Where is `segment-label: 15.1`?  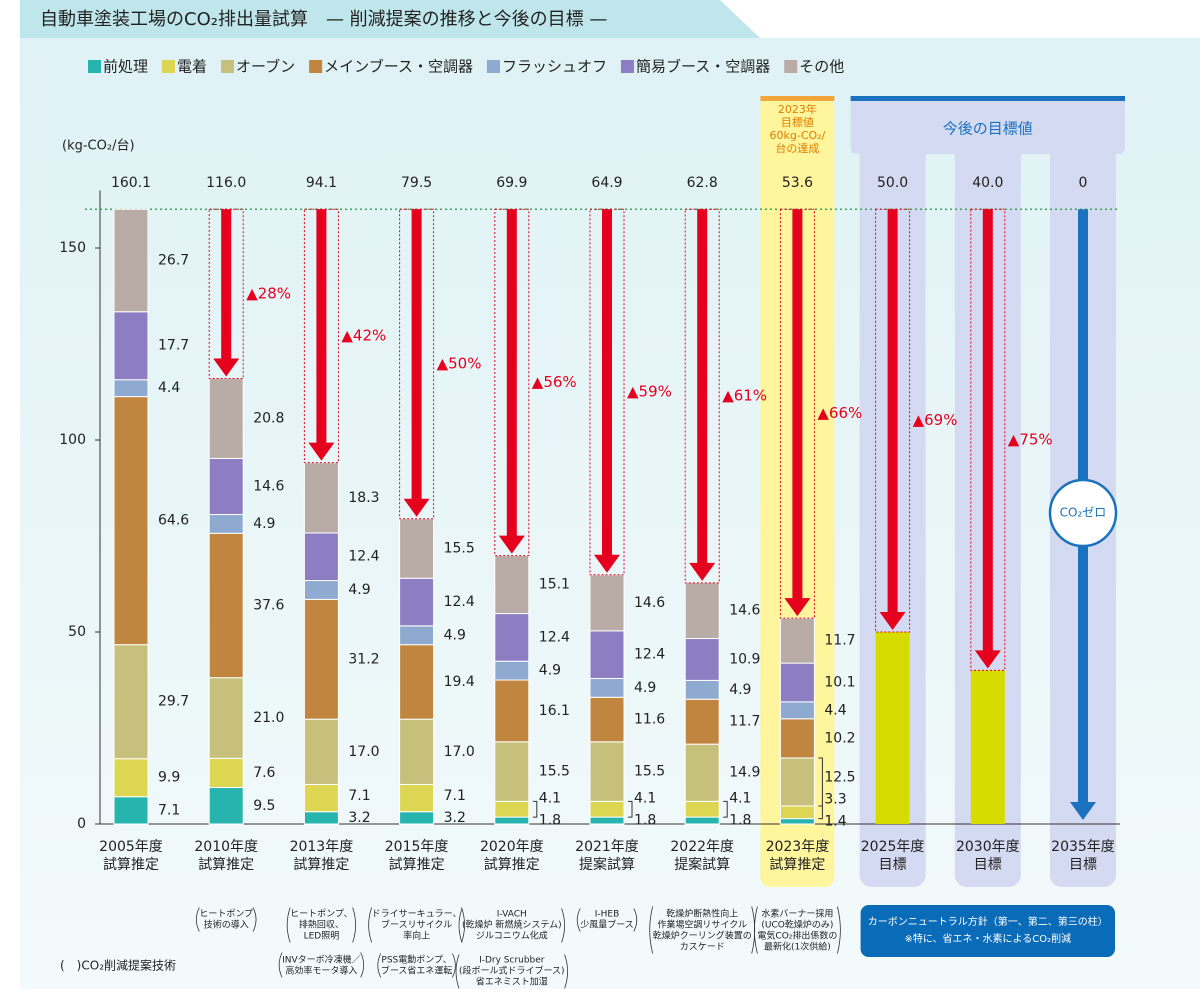 segment-label: 15.1 is located at coordinates (554, 585).